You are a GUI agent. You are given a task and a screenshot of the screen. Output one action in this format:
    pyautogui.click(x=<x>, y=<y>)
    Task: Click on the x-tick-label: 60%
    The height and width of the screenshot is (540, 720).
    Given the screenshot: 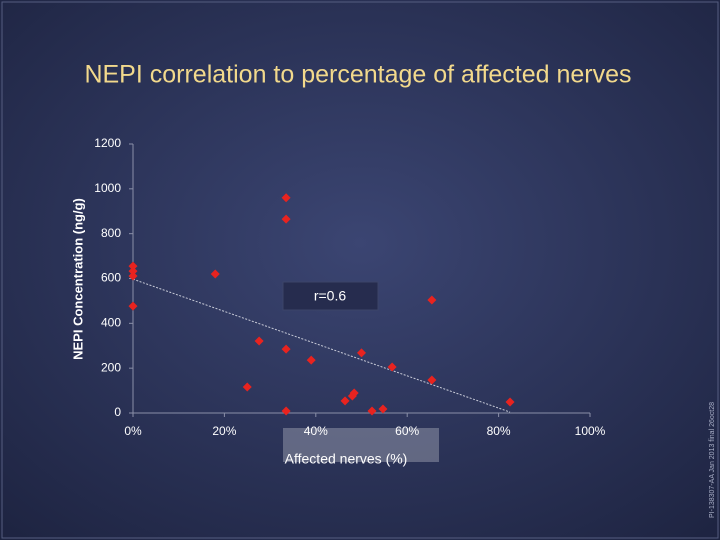 What is the action you would take?
    pyautogui.click(x=407, y=431)
    